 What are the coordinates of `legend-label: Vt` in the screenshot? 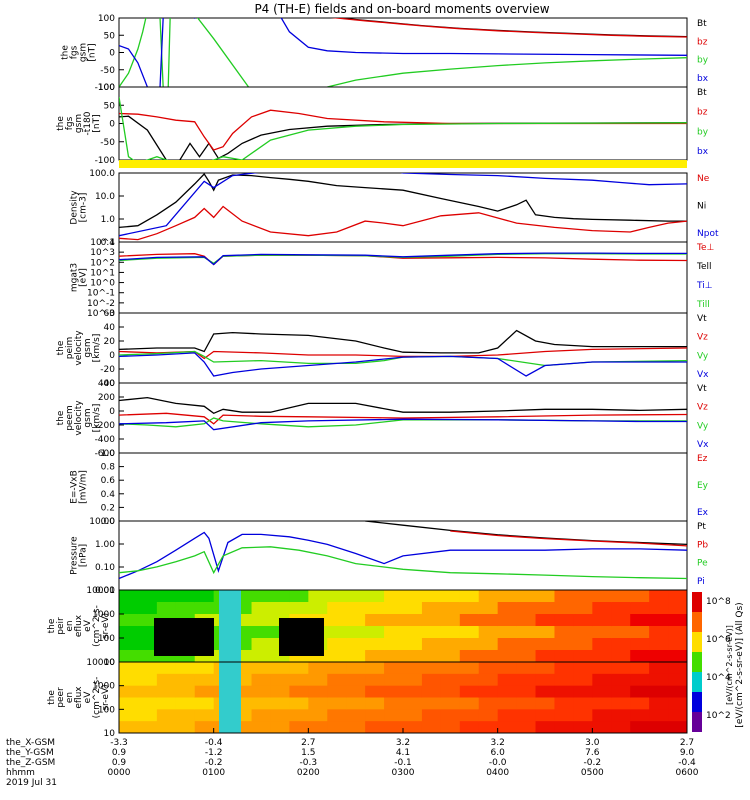 It's located at (702, 389).